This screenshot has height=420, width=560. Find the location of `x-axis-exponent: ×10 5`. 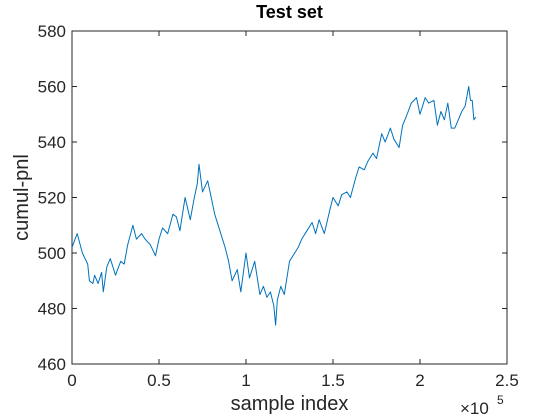

x-axis-exponent: ×10 5 is located at coordinates (482, 405).